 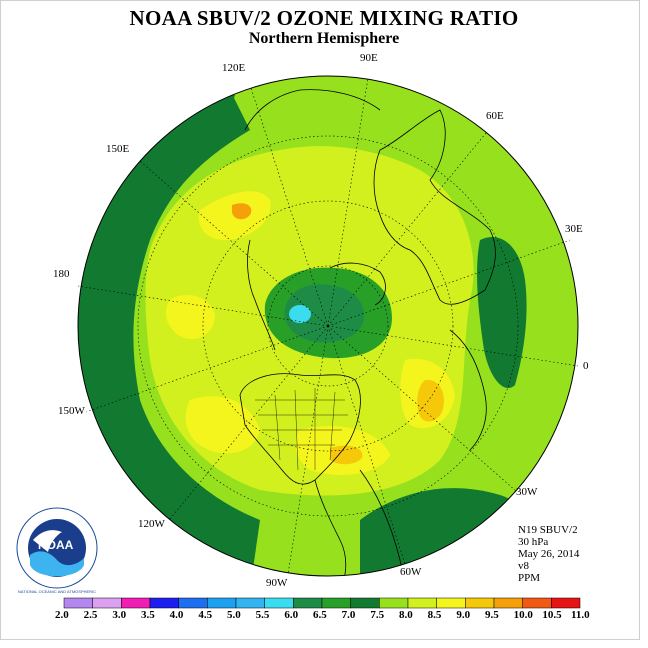 What do you see at coordinates (380, 522) in the screenshot?
I see `south-america-outline` at bounding box center [380, 522].